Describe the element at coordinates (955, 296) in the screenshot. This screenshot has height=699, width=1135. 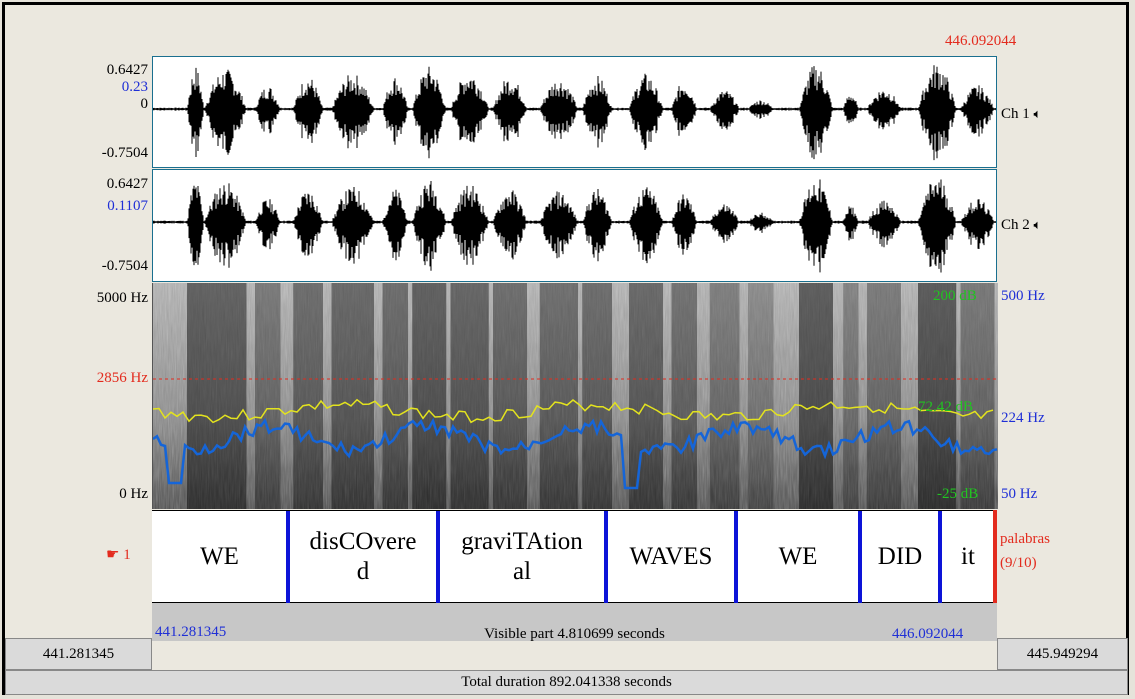
I see `intensity-max-label: 200 dB` at that location.